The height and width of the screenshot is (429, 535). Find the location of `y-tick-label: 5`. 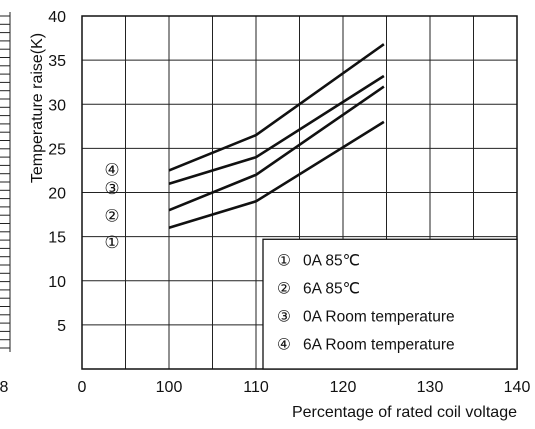

y-tick-label: 5 is located at coordinates (61, 326).